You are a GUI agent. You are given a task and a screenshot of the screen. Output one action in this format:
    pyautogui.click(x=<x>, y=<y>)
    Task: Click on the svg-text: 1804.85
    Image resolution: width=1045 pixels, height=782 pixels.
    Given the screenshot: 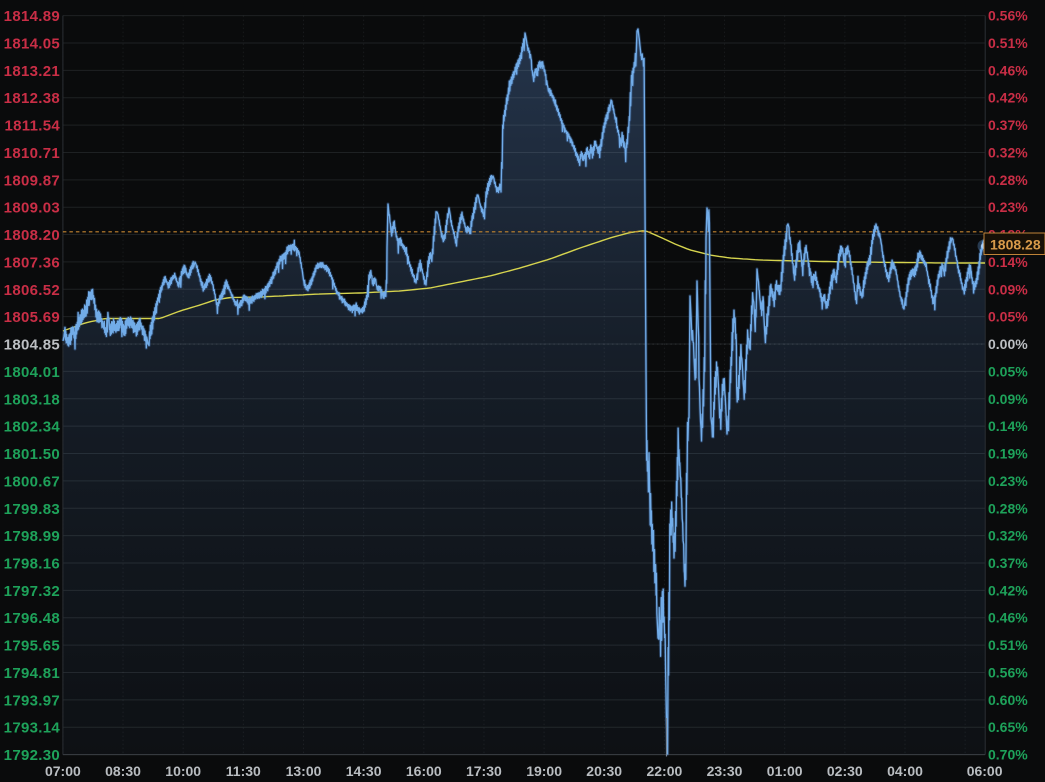 What is the action you would take?
    pyautogui.click(x=32, y=345)
    